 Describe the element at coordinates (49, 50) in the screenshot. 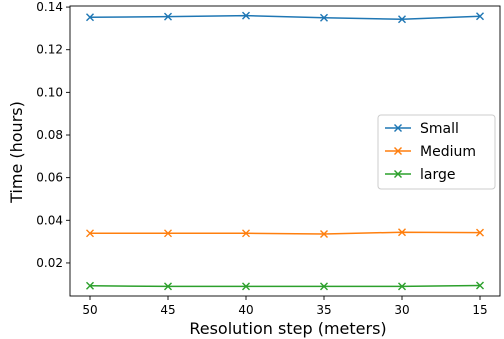

I see `y-tick-label: 0.12` at that location.